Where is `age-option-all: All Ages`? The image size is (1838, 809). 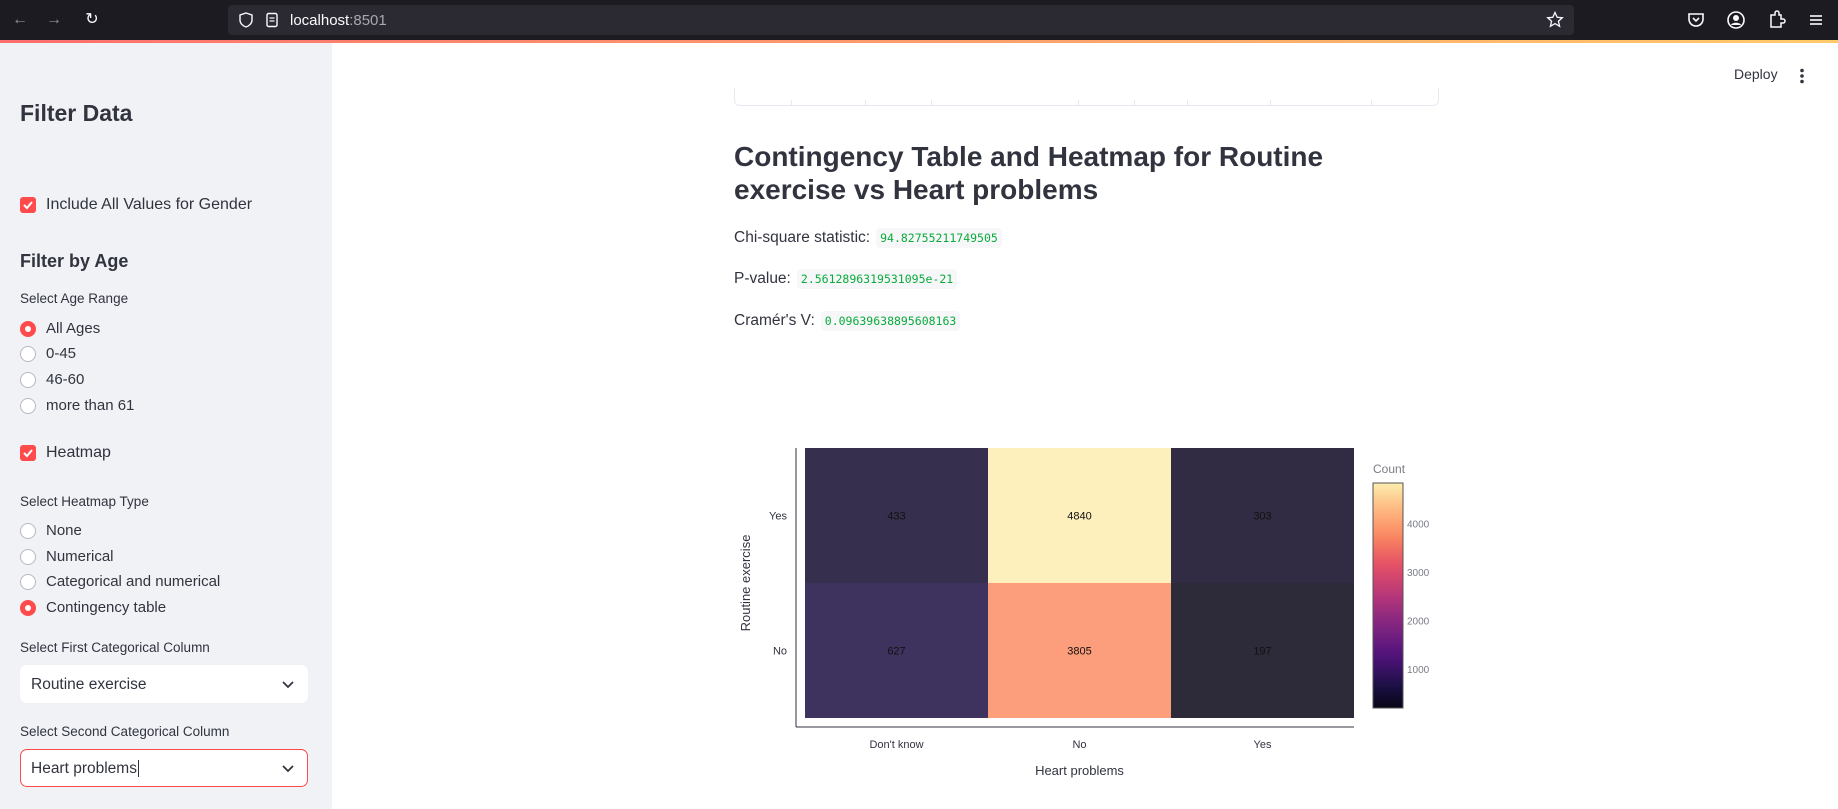 age-option-all: All Ages is located at coordinates (60, 328).